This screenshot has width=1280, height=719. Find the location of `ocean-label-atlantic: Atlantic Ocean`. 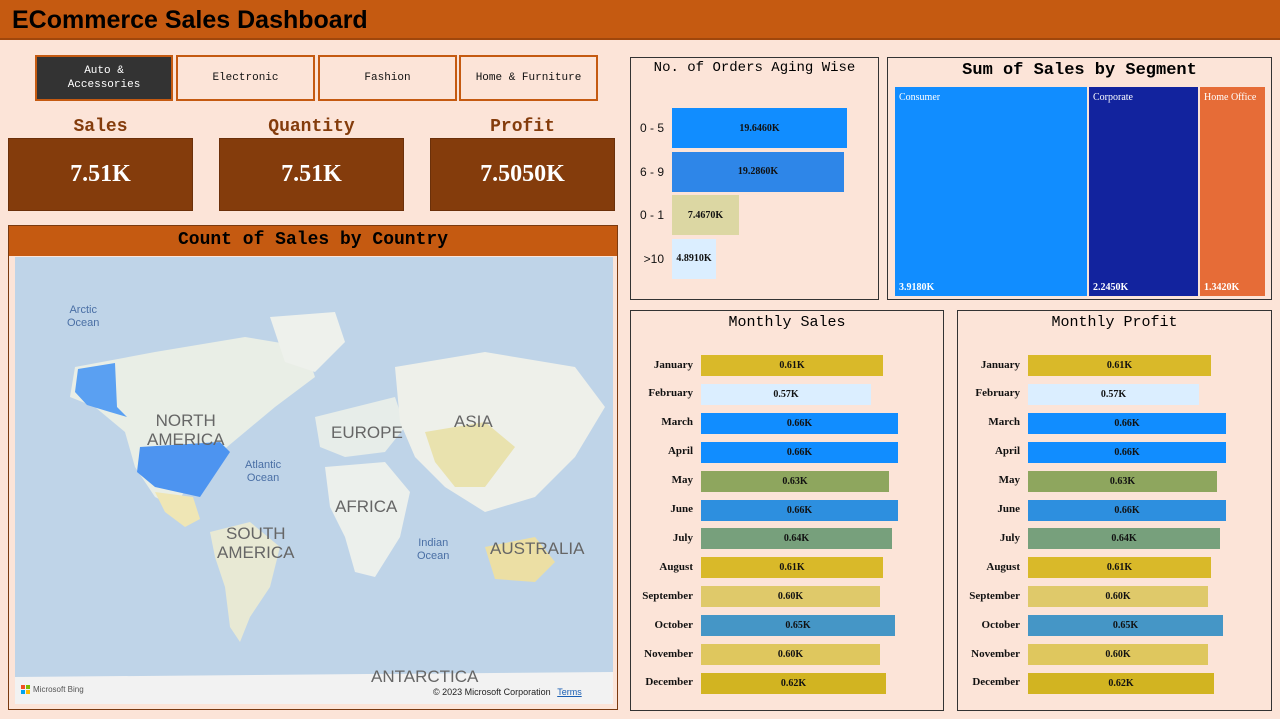

ocean-label-atlantic: Atlantic Ocean is located at coordinates (263, 471).